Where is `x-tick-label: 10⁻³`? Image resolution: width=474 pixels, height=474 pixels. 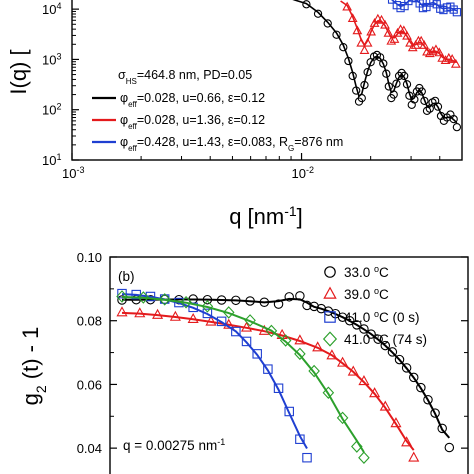
x-tick-label: 10⁻³ is located at coordinates (73, 173).